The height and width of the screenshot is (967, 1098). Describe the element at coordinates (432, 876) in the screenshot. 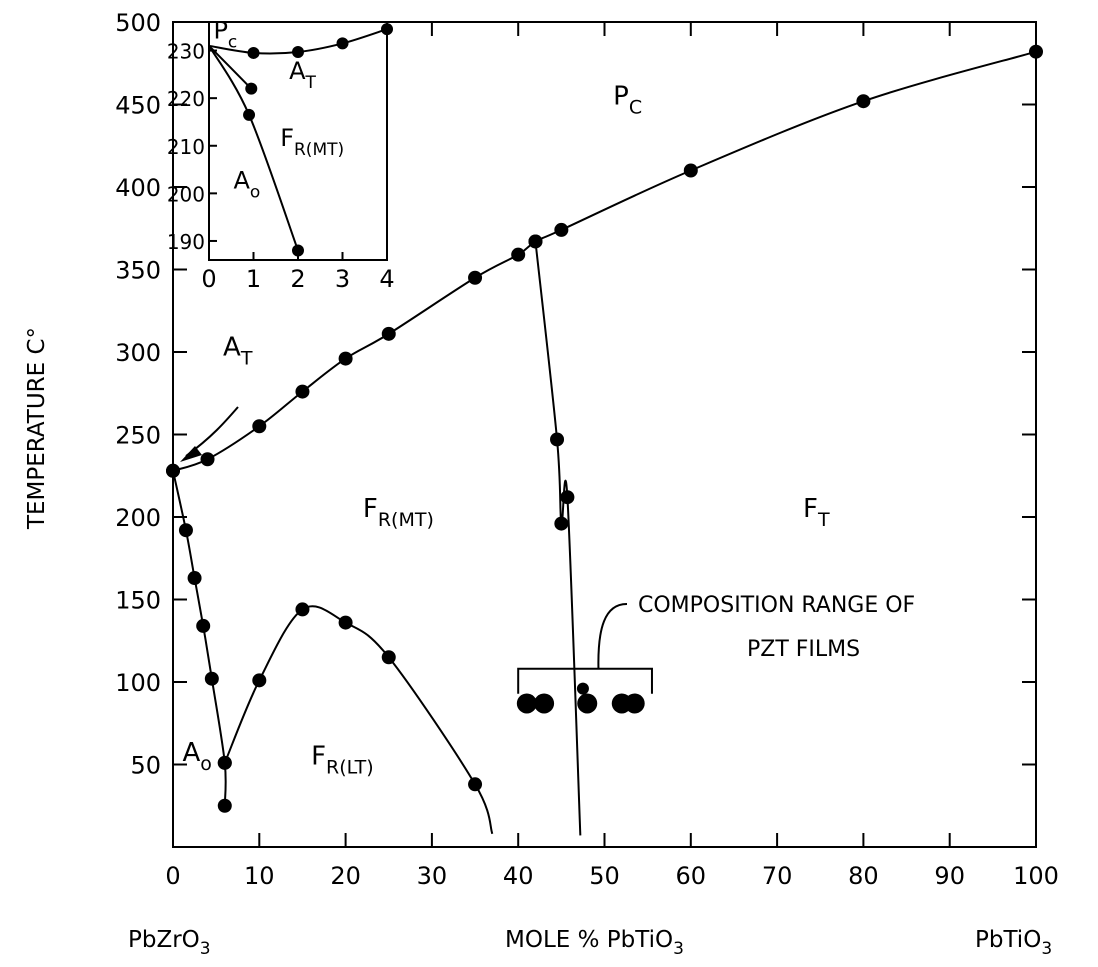

I see `x-tick-label-30: 30` at that location.